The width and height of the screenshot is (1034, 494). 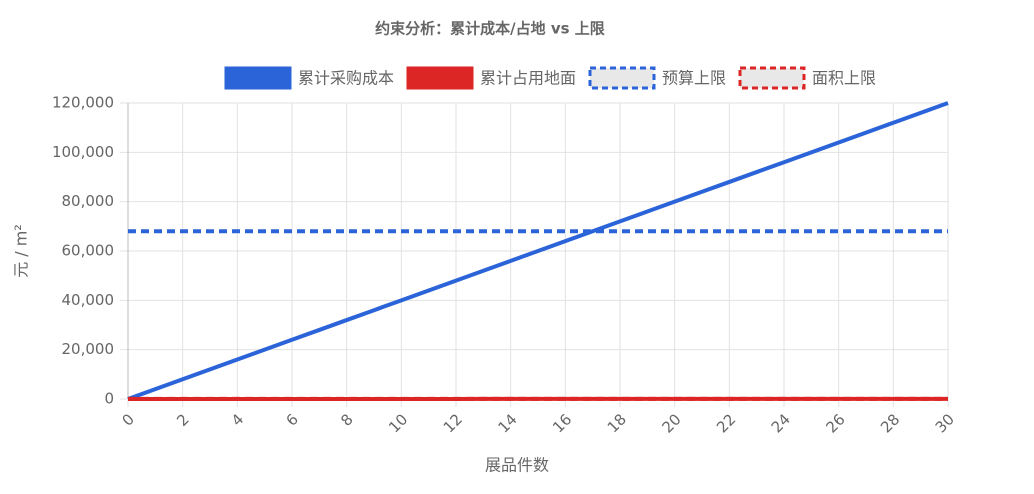 I want to click on y-tick-label: 60,000, so click(x=88, y=251).